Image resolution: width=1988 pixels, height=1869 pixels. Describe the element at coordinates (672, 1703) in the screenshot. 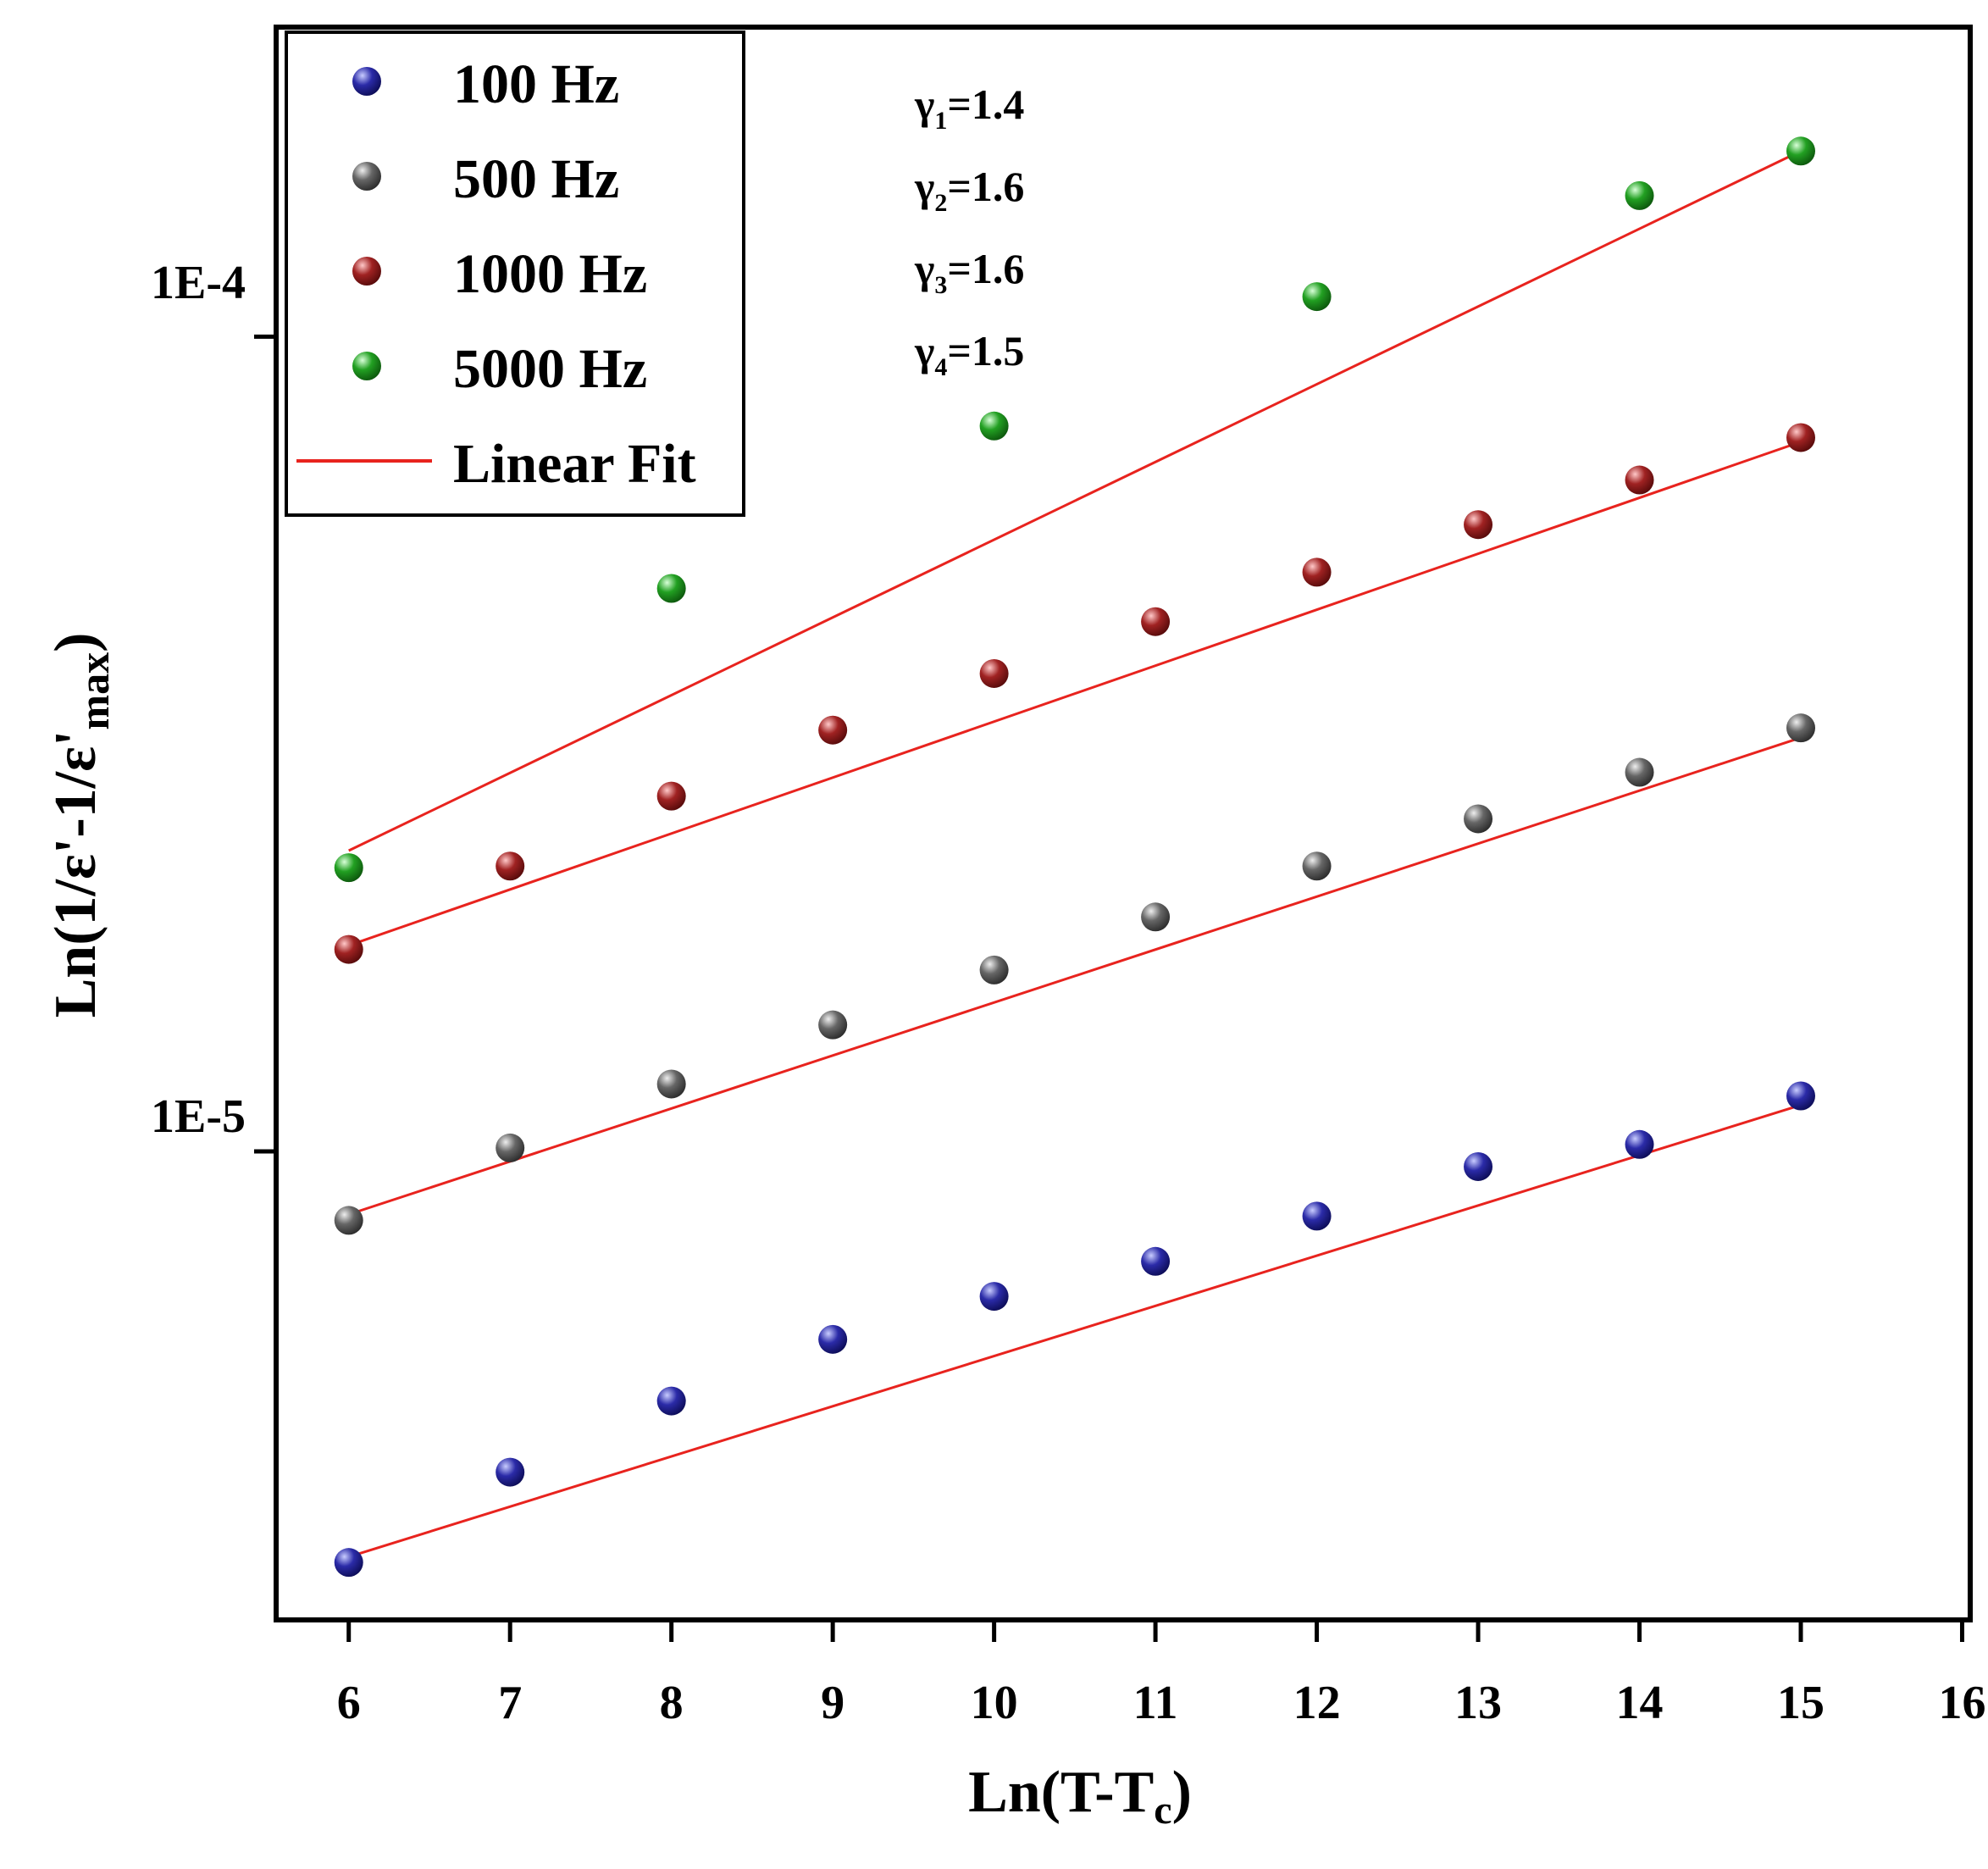

I see `x-tick-label-8: 8` at that location.